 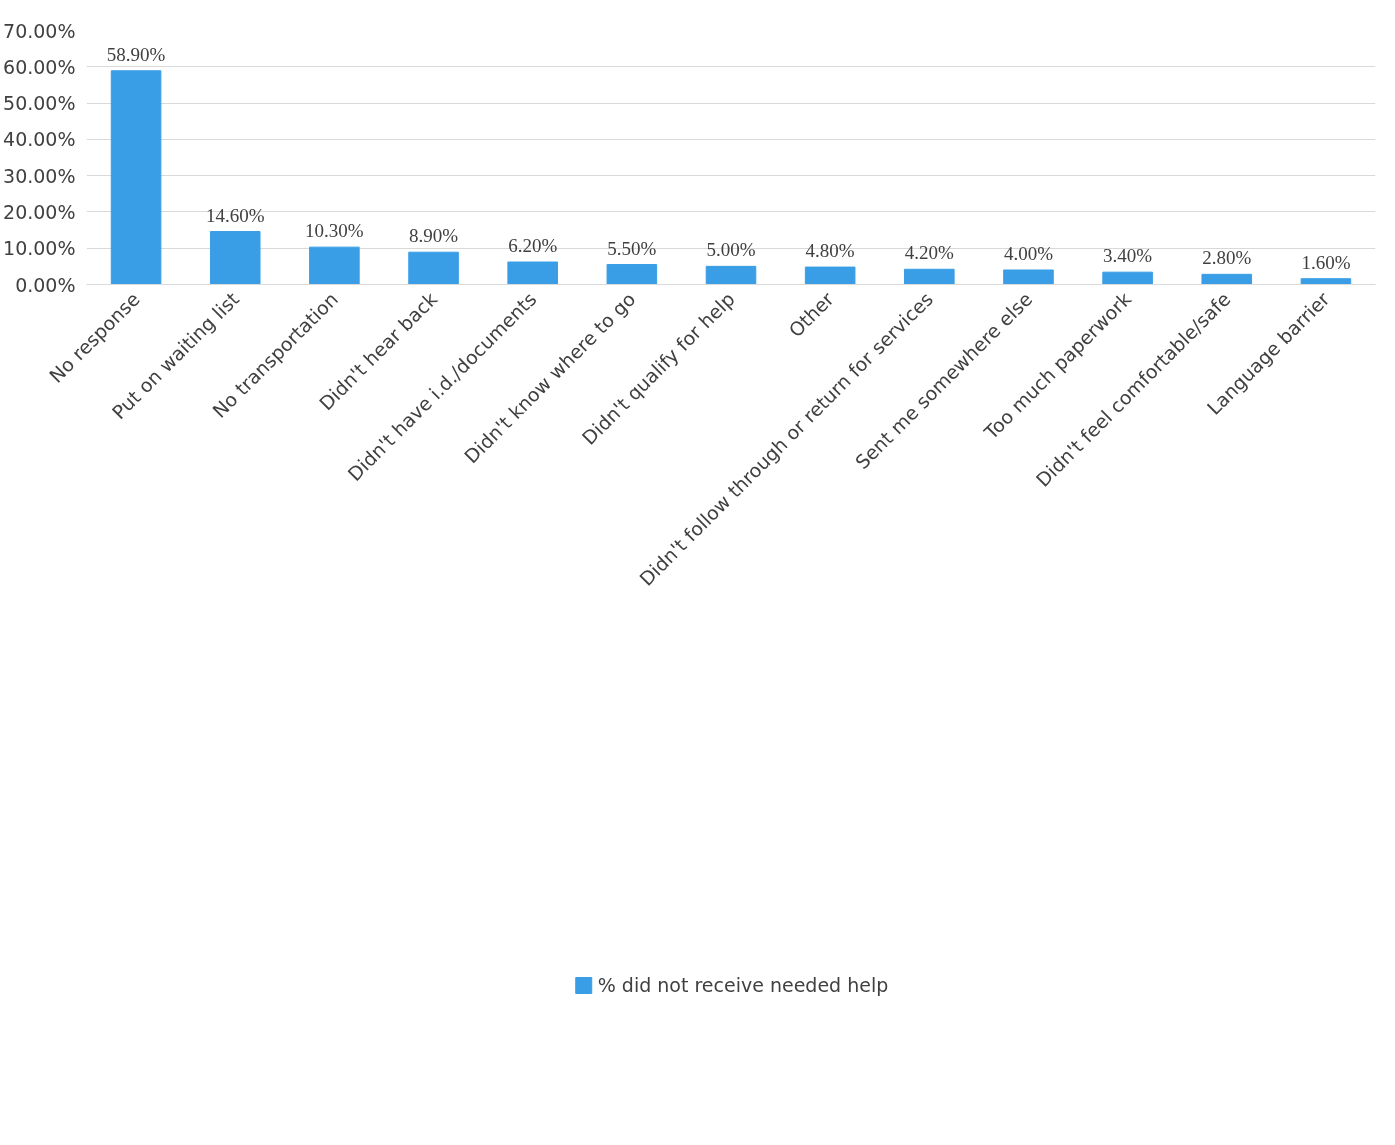 I want to click on text: 5.00%, so click(x=731, y=250).